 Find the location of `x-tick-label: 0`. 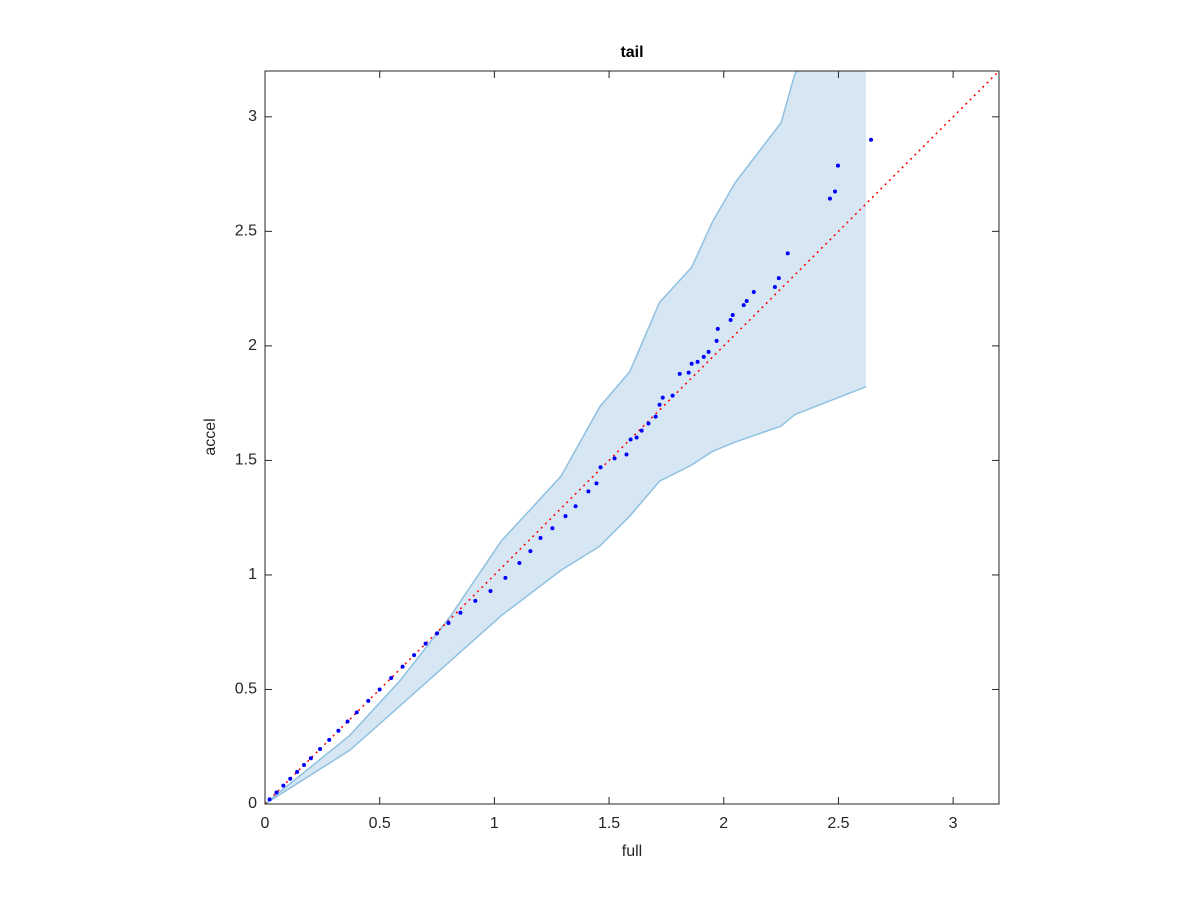

x-tick-label: 0 is located at coordinates (265, 823).